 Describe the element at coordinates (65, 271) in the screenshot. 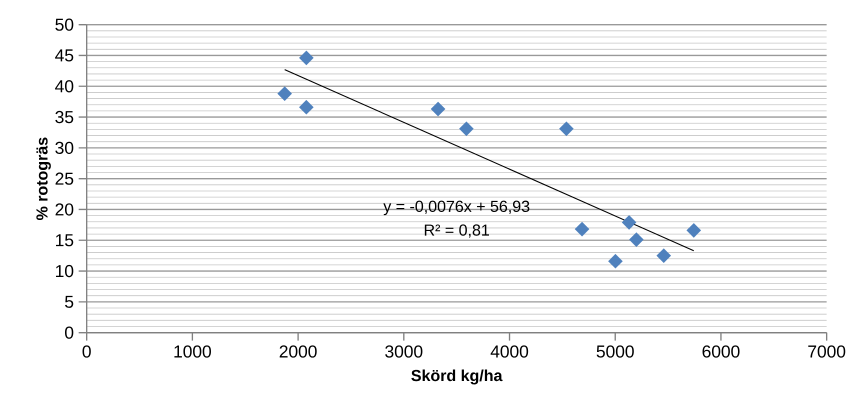

I see `y-tick-label: 10` at that location.